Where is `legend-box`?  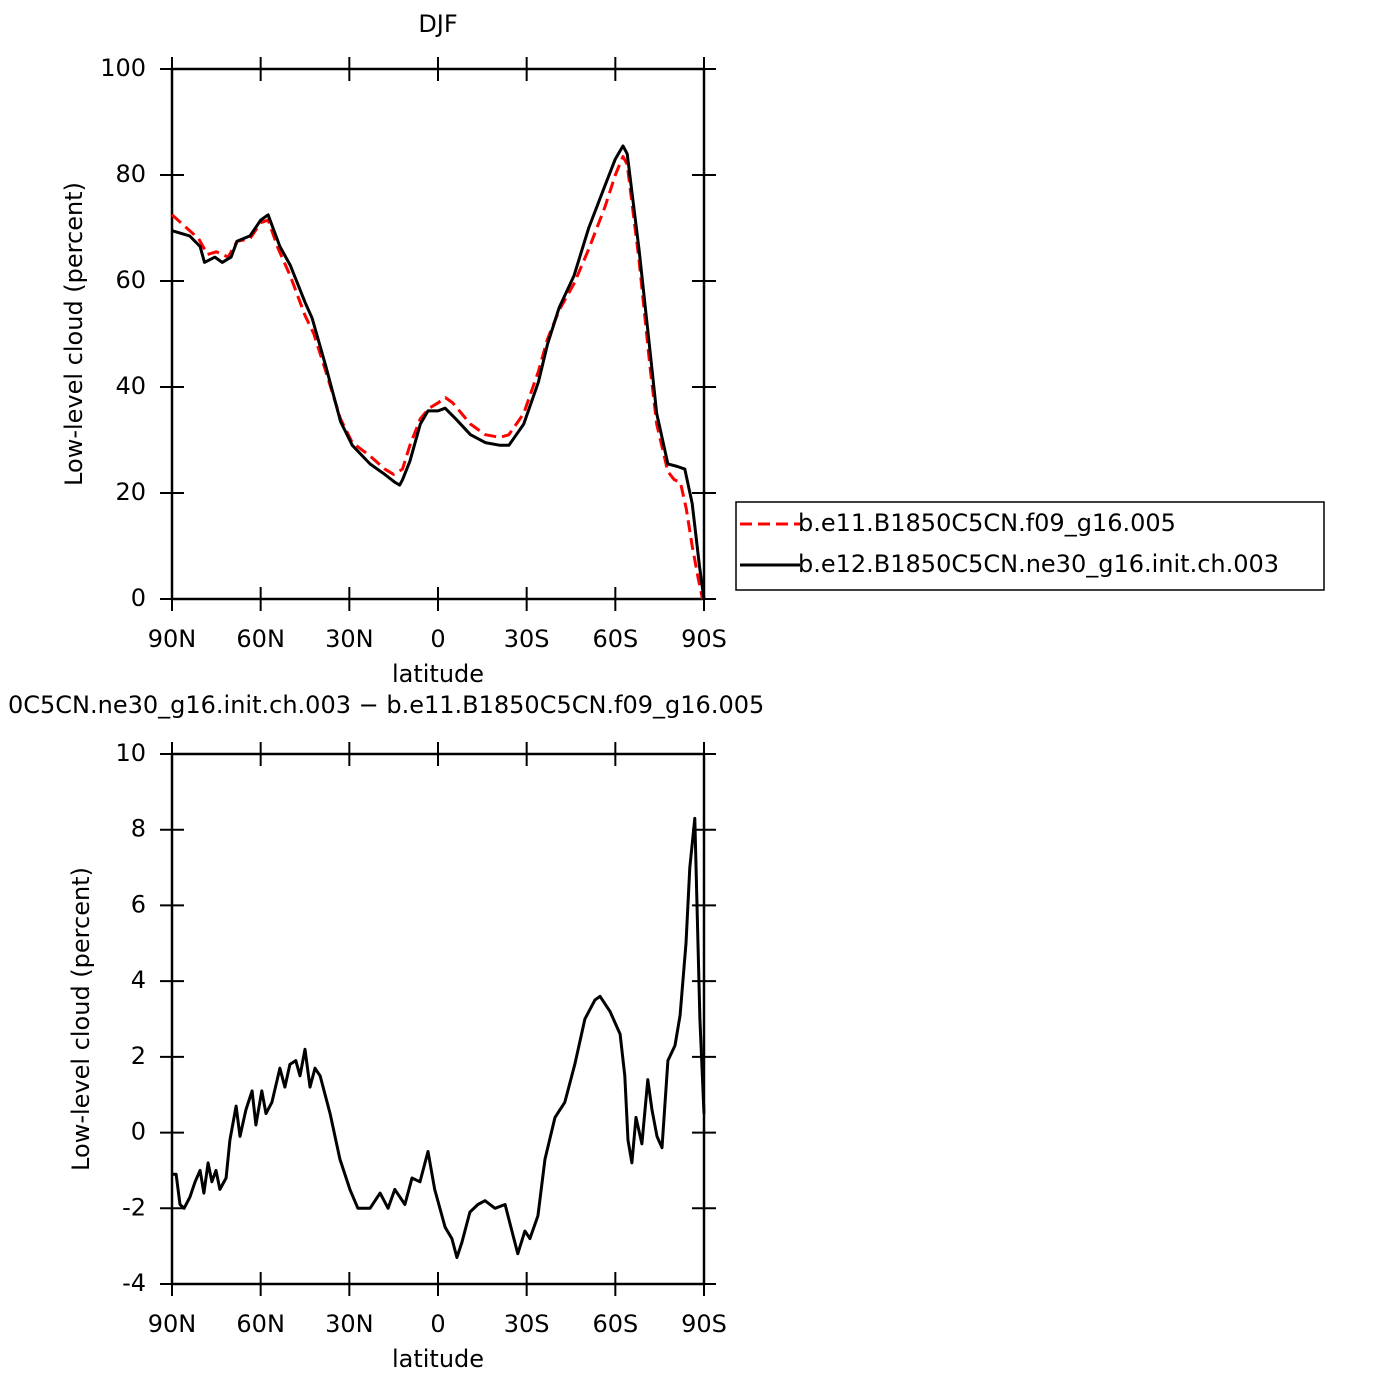 legend-box is located at coordinates (1030, 546).